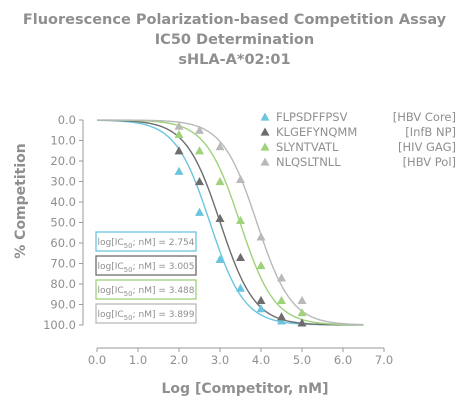 The height and width of the screenshot is (407, 469). I want to click on x-tick-label: 4.0, so click(261, 360).